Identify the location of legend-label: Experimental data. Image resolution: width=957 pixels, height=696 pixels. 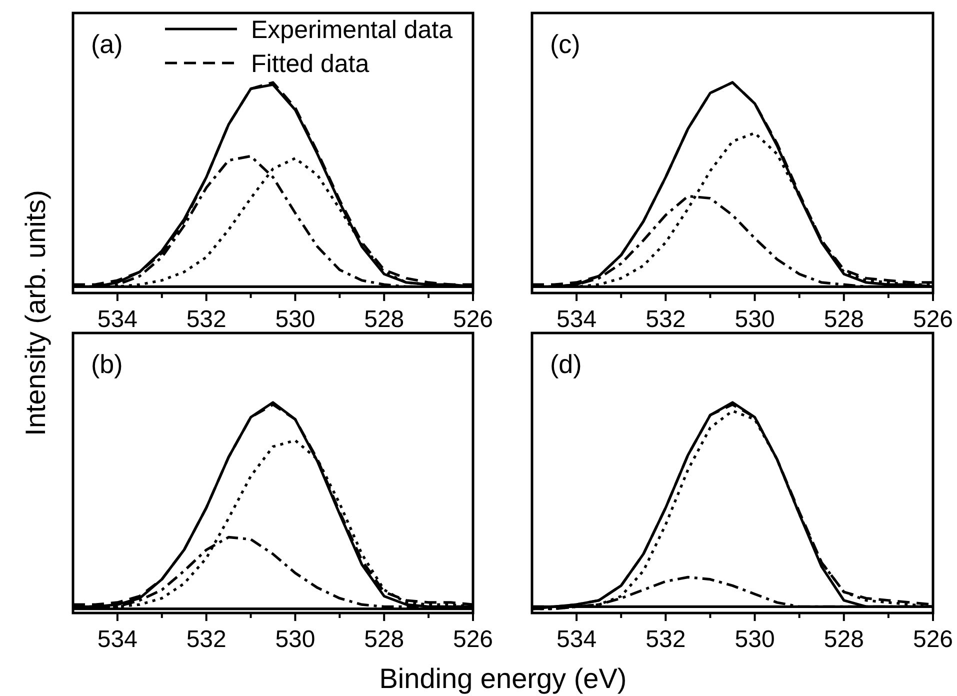
(352, 30).